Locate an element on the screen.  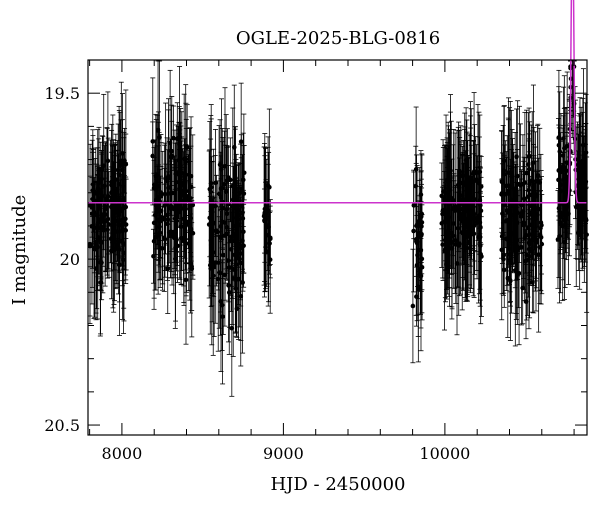
y-tick-label: 19.5 is located at coordinates (62, 93).